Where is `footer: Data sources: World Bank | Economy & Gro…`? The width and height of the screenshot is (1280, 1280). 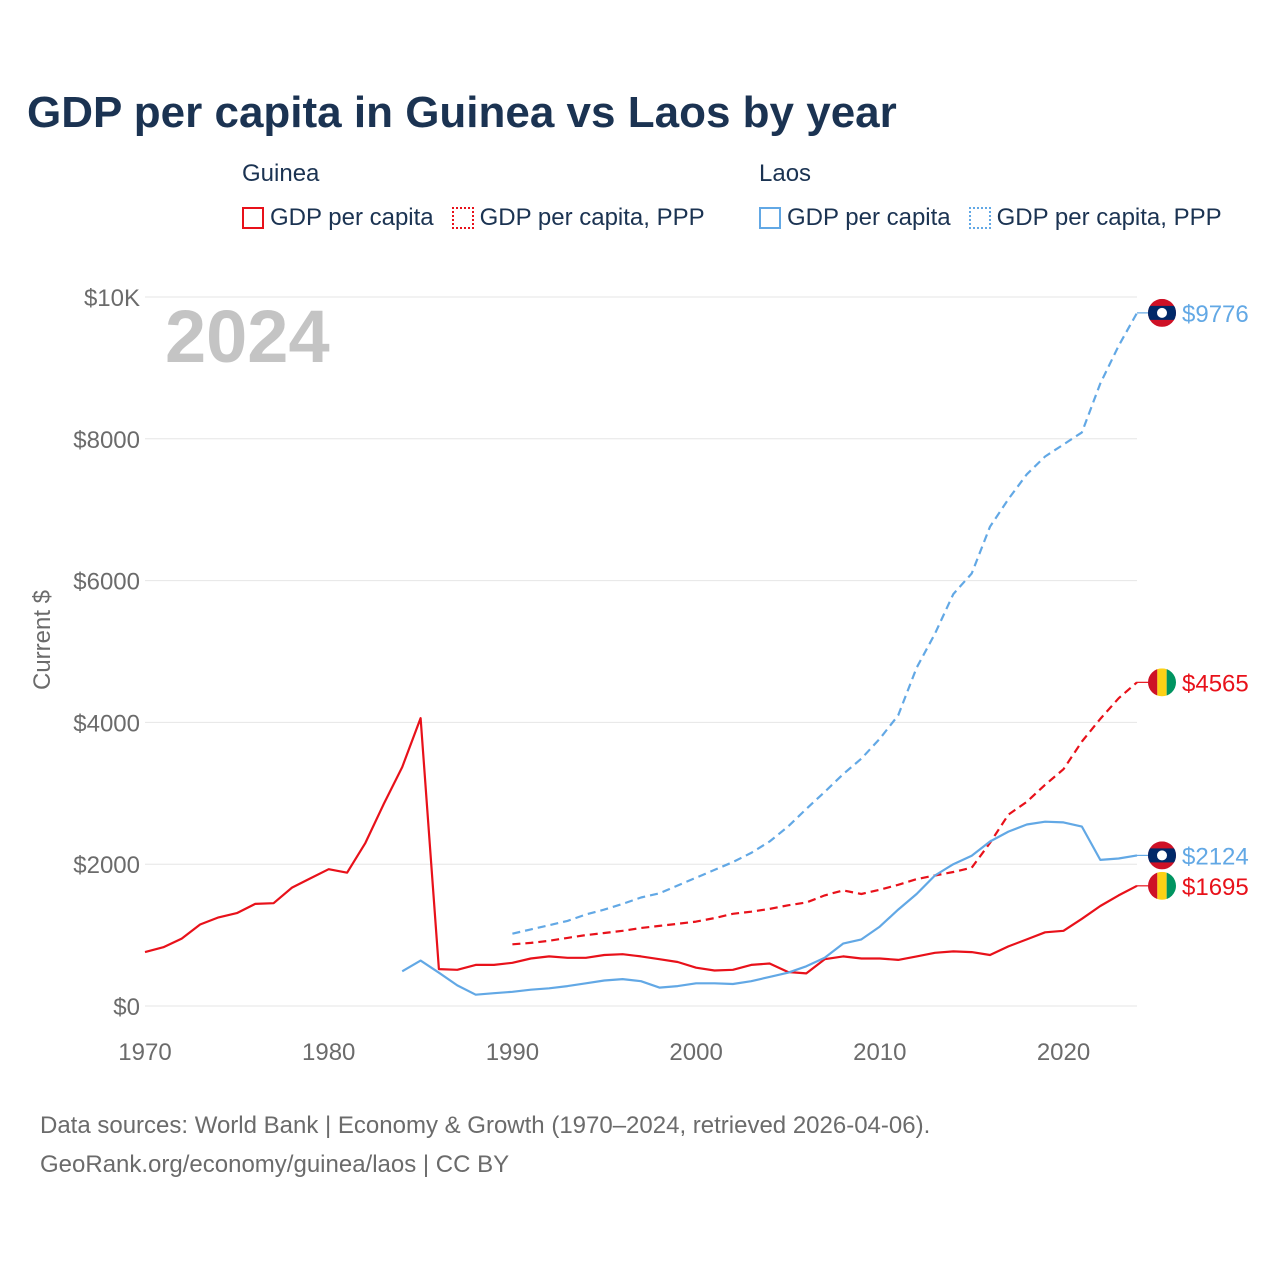 footer: Data sources: World Bank | Economy & Gro… is located at coordinates (485, 1145).